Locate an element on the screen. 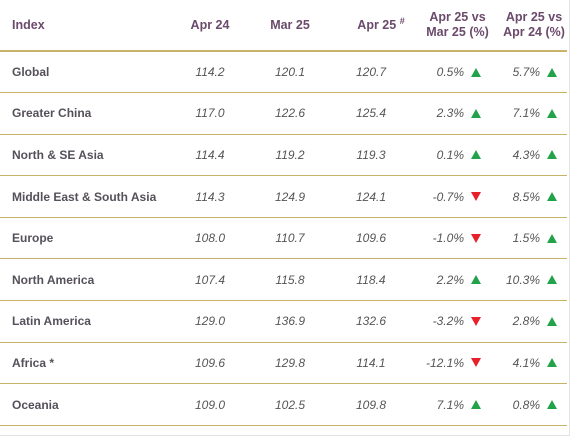 This screenshot has width=581, height=438. change-vs-mar25: 0.1% is located at coordinates (457, 155).